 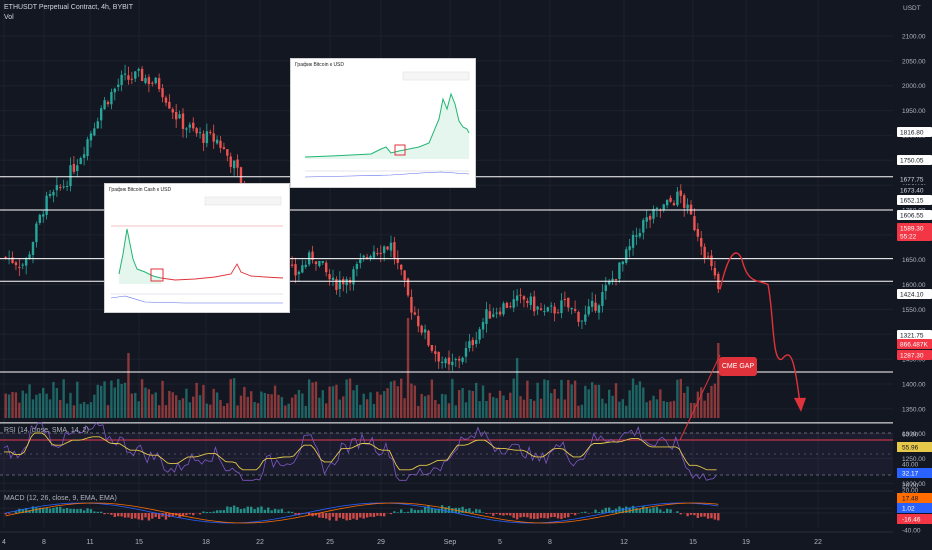 I want to click on cme-gap-label: CME GAP, so click(x=738, y=366).